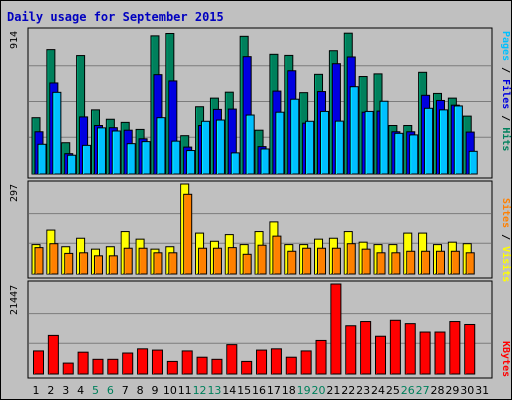  Describe the element at coordinates (274, 390) in the screenshot. I see `day-label: 17` at that location.